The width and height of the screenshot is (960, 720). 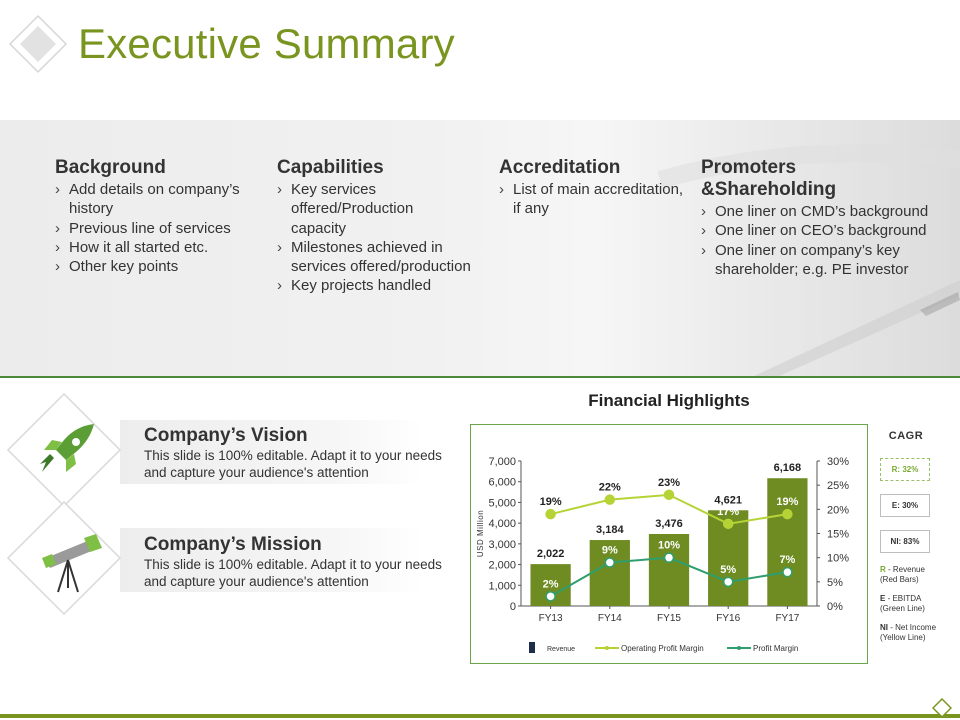 I want to click on capabilities-heading: Capabilities, so click(x=330, y=167).